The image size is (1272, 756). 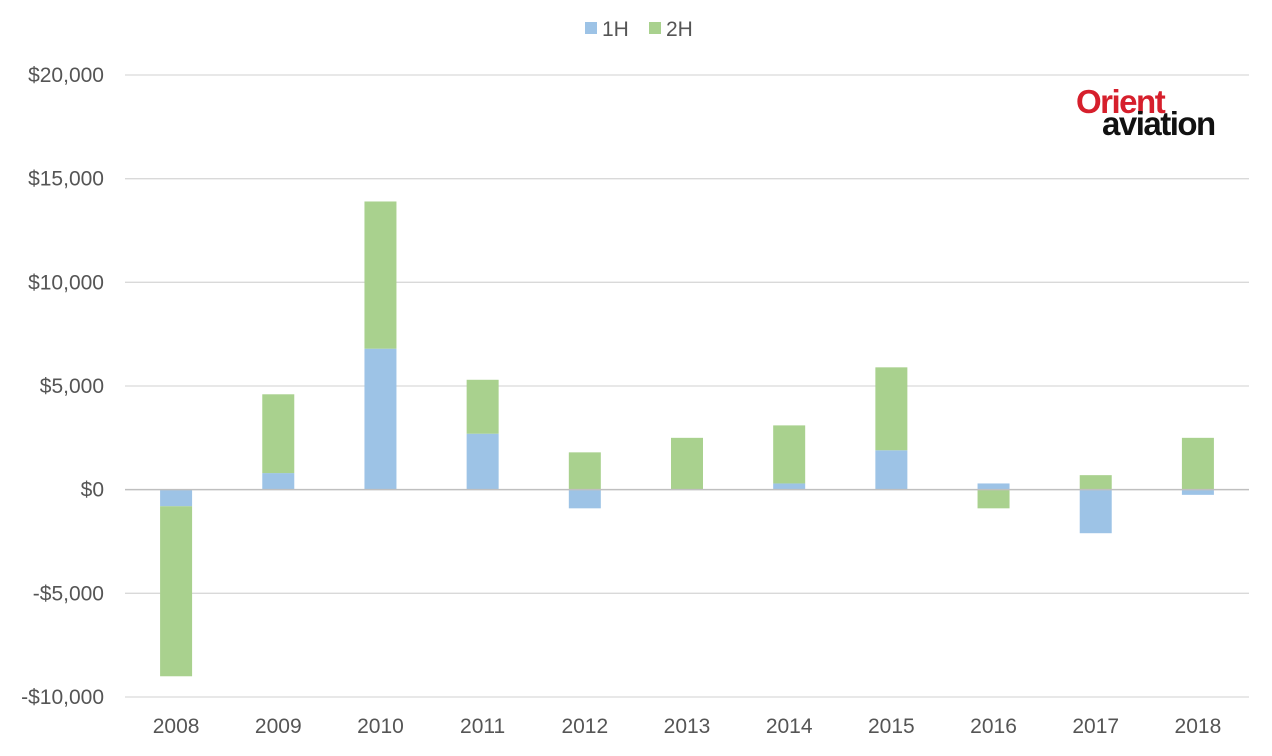 I want to click on legend-swatch-1h, so click(x=591, y=28).